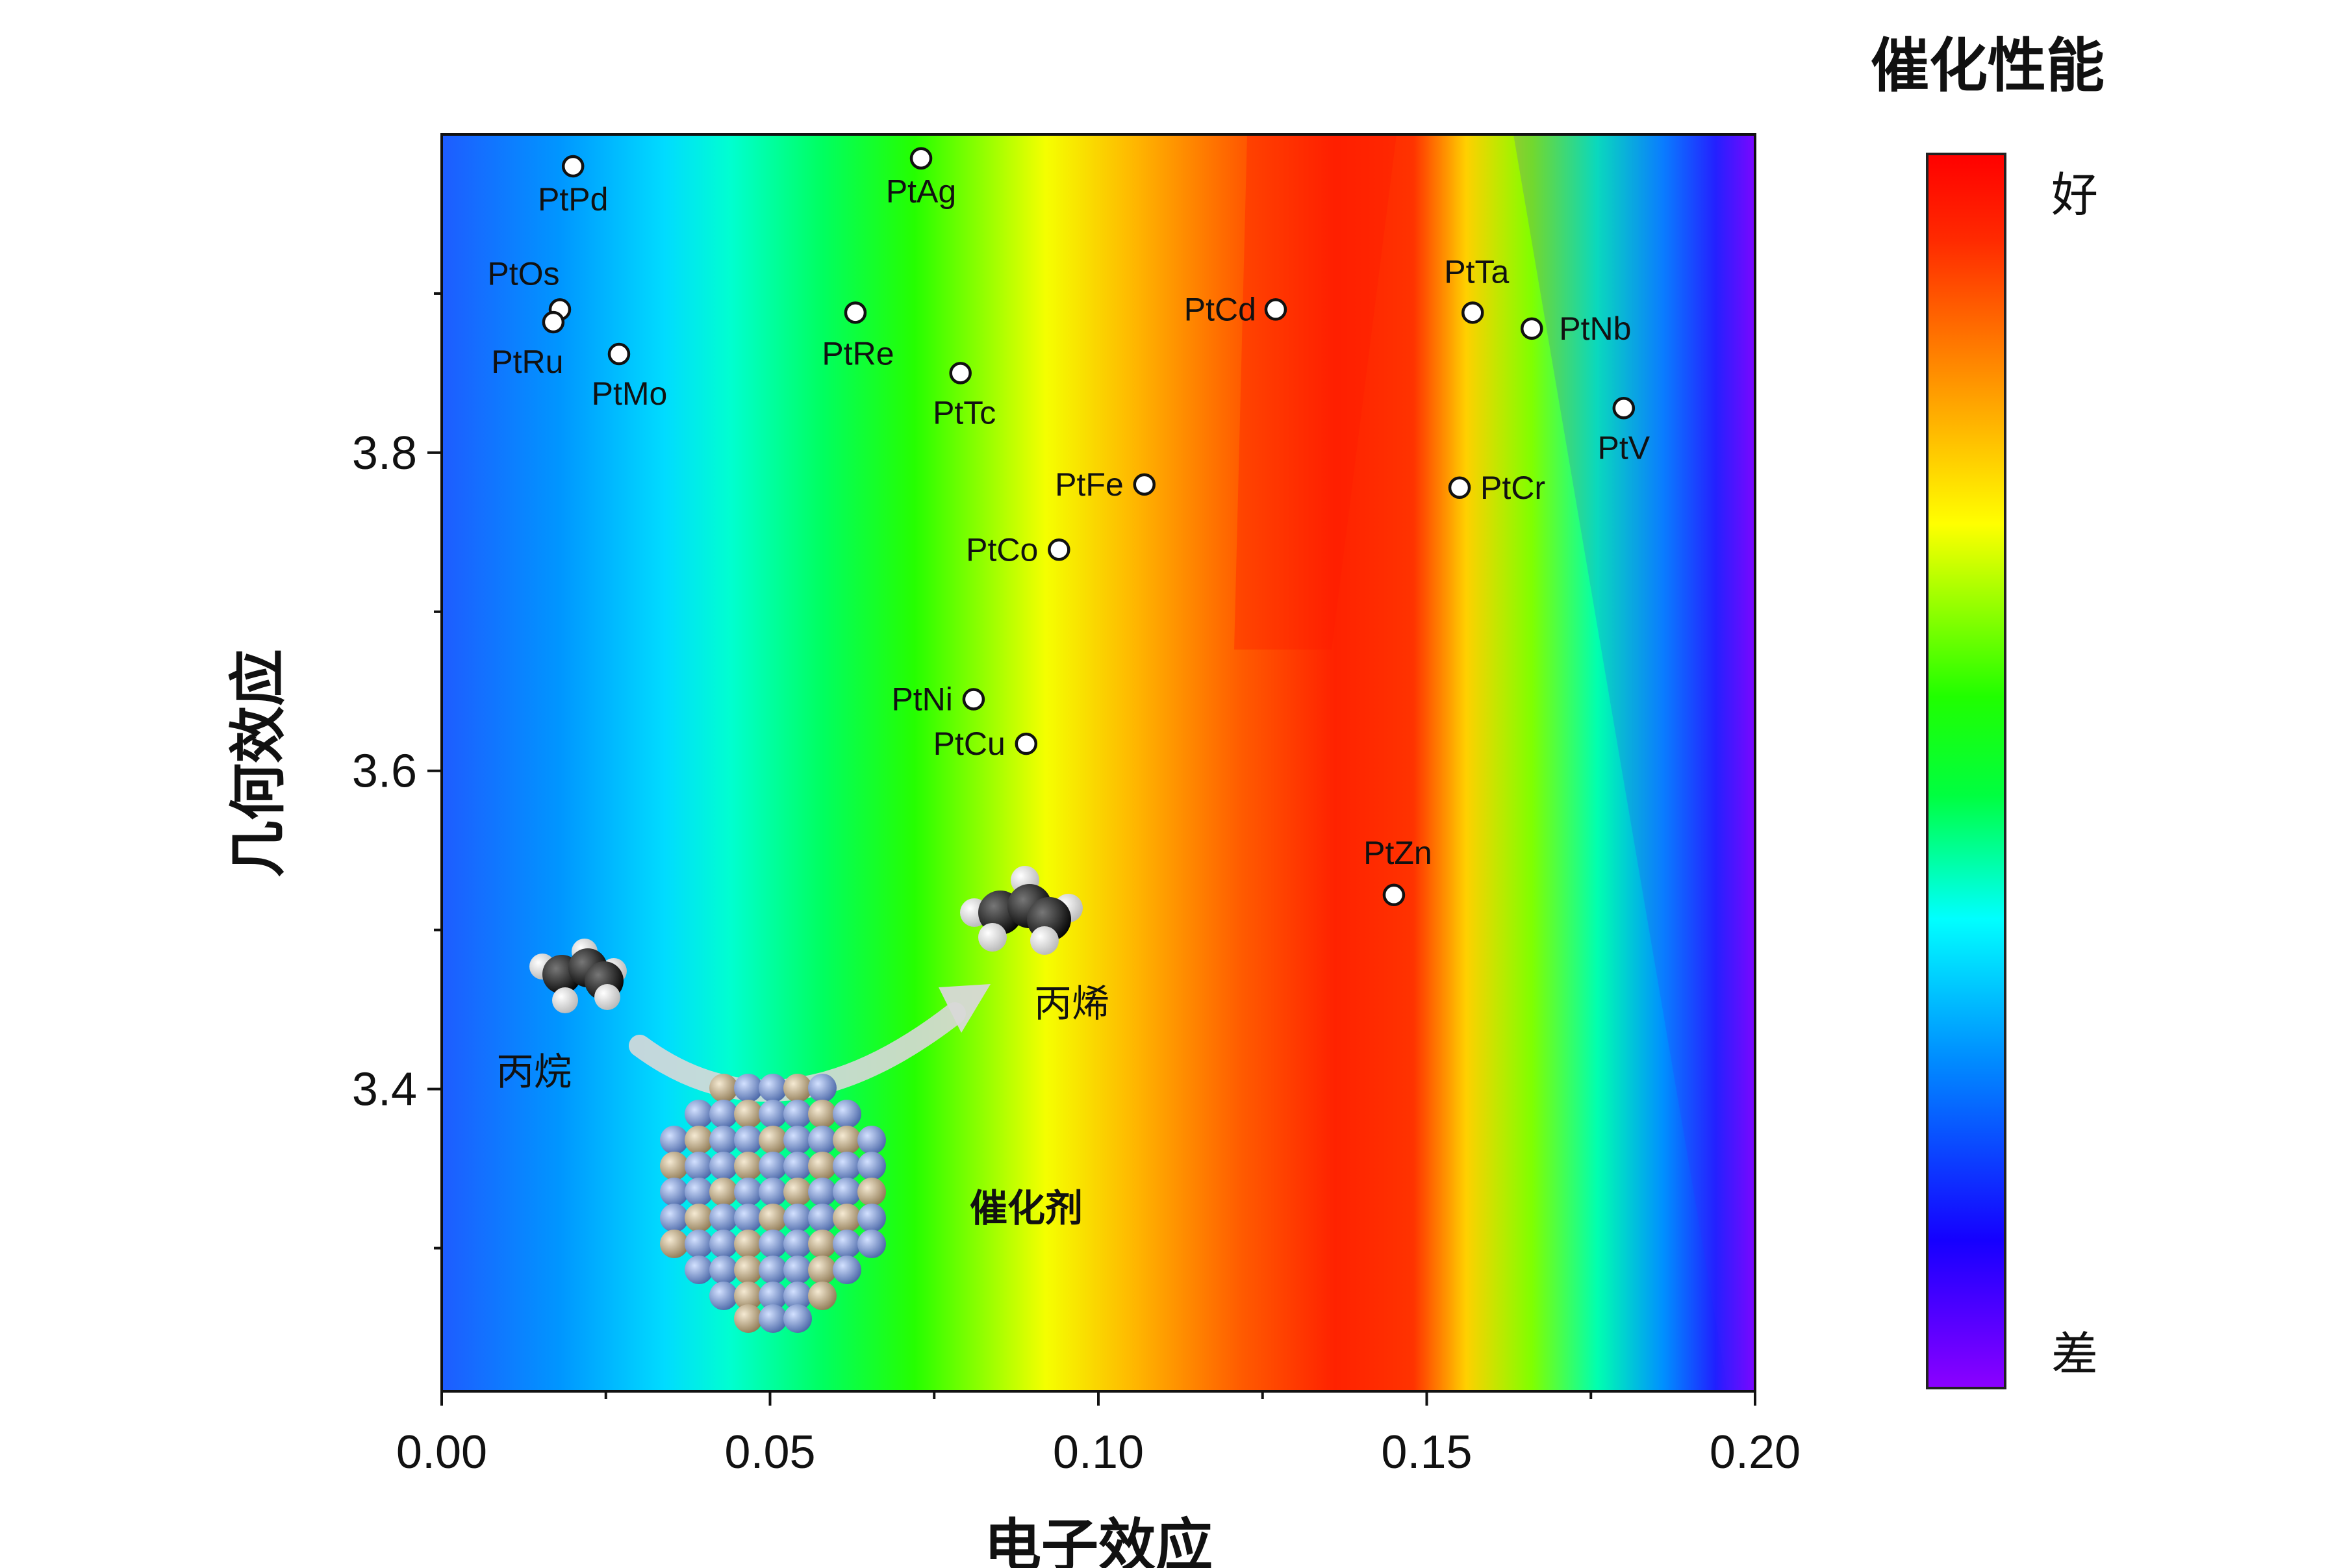 The image size is (2352, 1568). What do you see at coordinates (384, 453) in the screenshot?
I see `y-tick-label: 3.8` at bounding box center [384, 453].